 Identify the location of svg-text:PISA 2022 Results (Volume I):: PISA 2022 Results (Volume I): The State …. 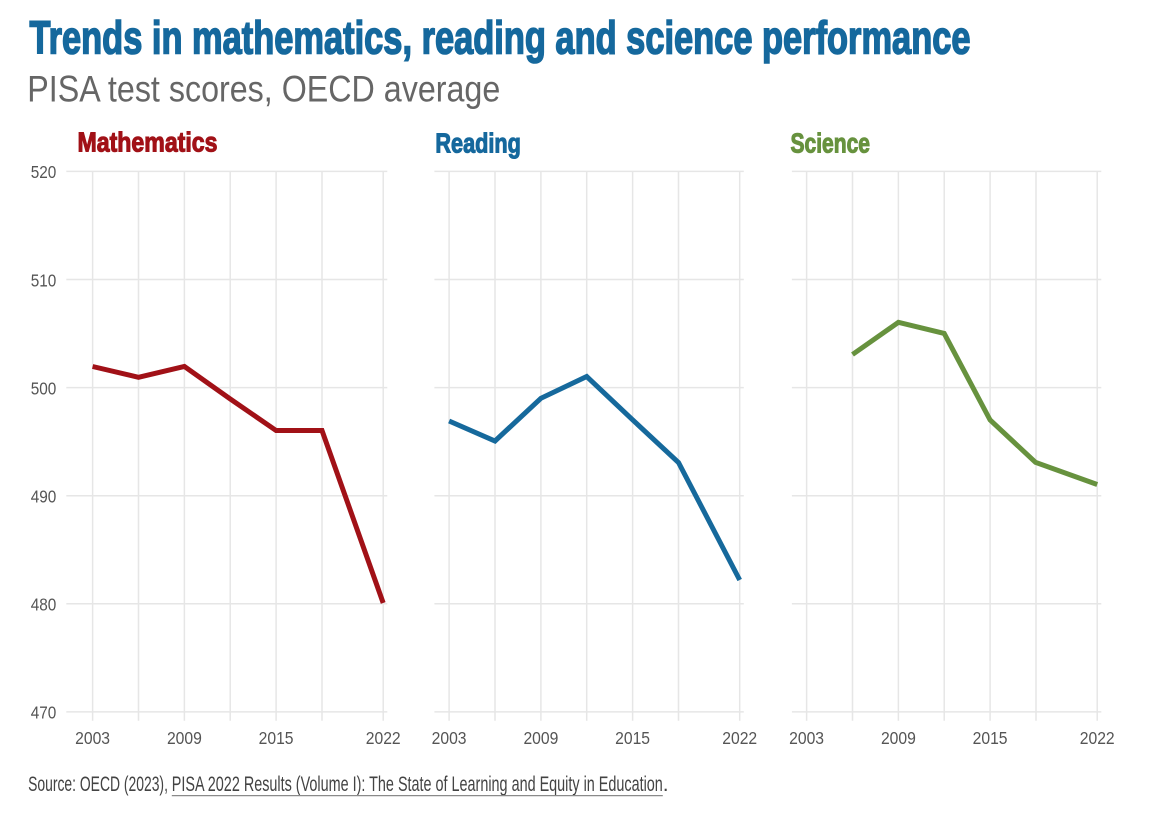
(417, 784).